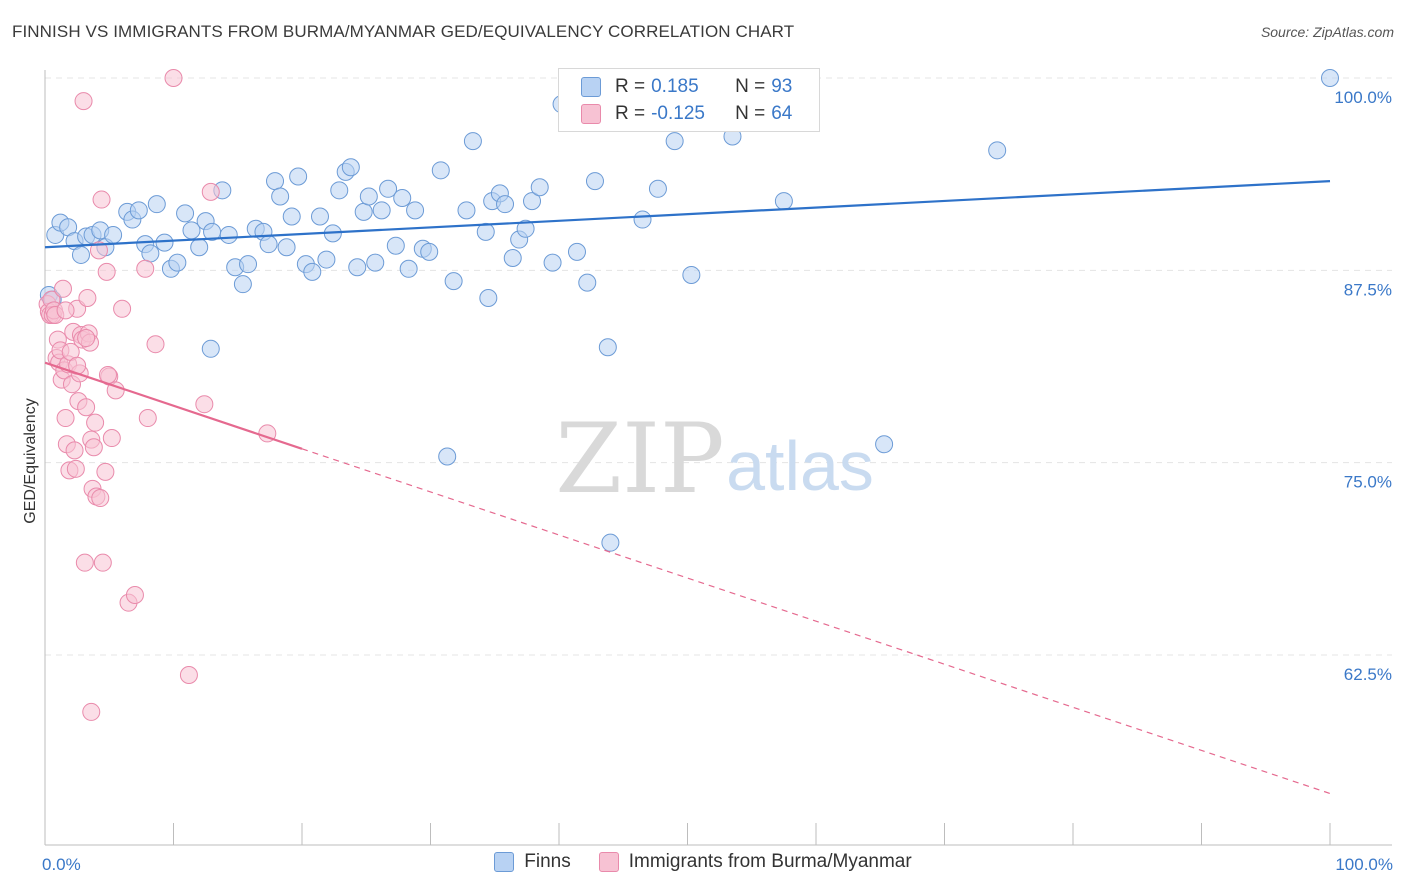 This screenshot has width=1406, height=892. I want to click on series-legend: Finns Immigrants from Burma/Myanmar, so click(703, 862).